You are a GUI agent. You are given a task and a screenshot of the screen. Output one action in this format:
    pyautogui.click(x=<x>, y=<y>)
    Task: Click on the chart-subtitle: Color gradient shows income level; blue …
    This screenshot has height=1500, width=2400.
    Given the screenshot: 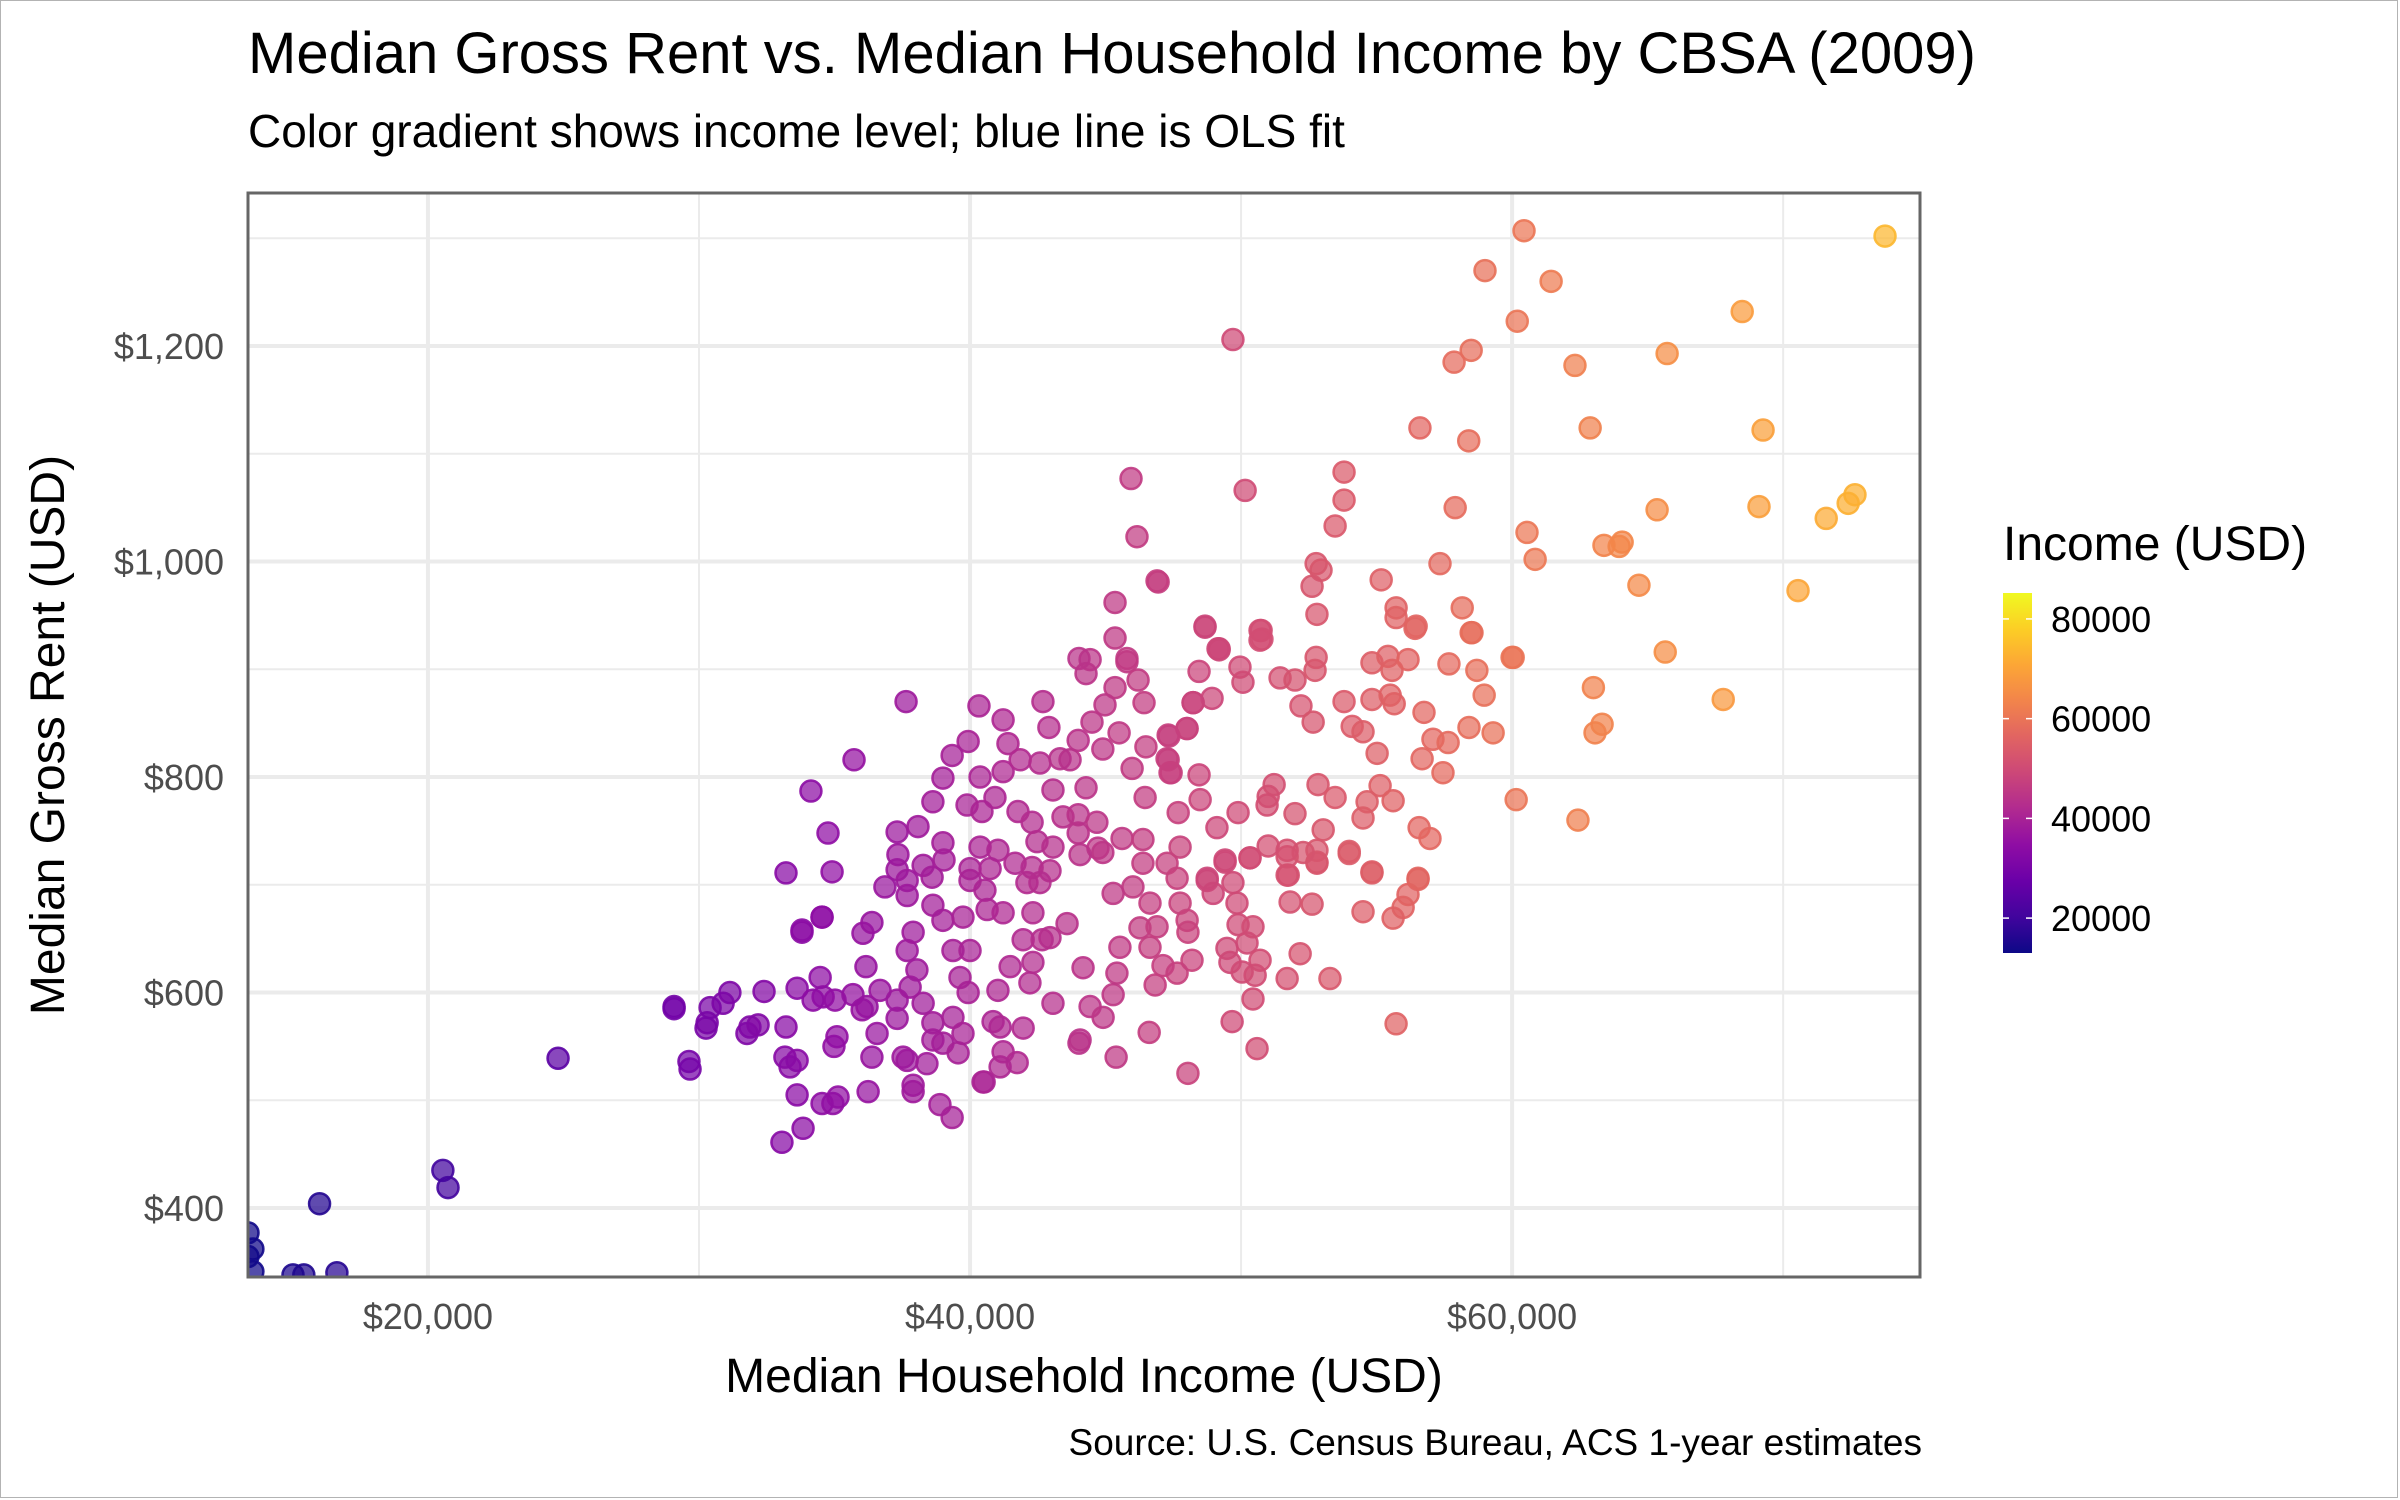 What is the action you would take?
    pyautogui.click(x=796, y=131)
    